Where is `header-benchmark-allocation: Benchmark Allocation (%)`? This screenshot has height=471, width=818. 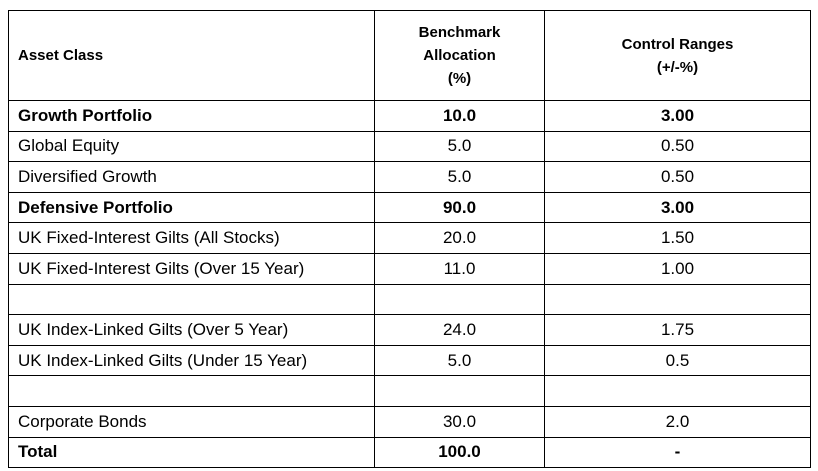 header-benchmark-allocation: Benchmark Allocation (%) is located at coordinates (459, 55).